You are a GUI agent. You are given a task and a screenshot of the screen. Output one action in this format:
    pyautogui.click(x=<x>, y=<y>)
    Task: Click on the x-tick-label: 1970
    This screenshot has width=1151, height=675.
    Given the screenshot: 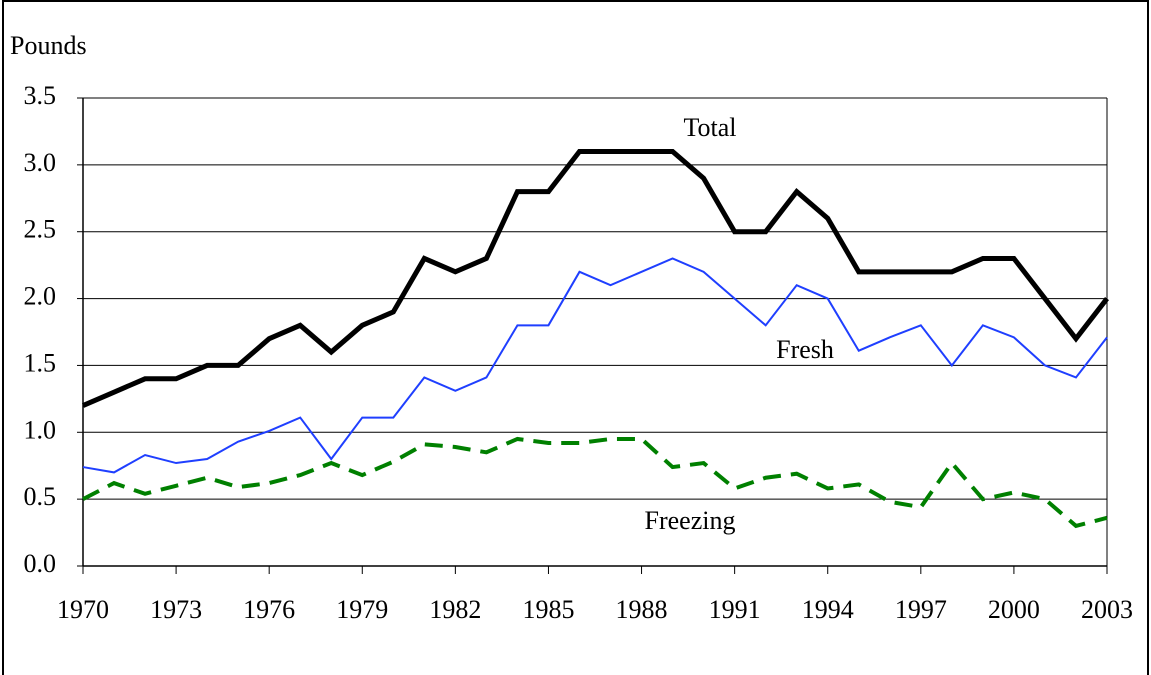 What is the action you would take?
    pyautogui.click(x=83, y=609)
    